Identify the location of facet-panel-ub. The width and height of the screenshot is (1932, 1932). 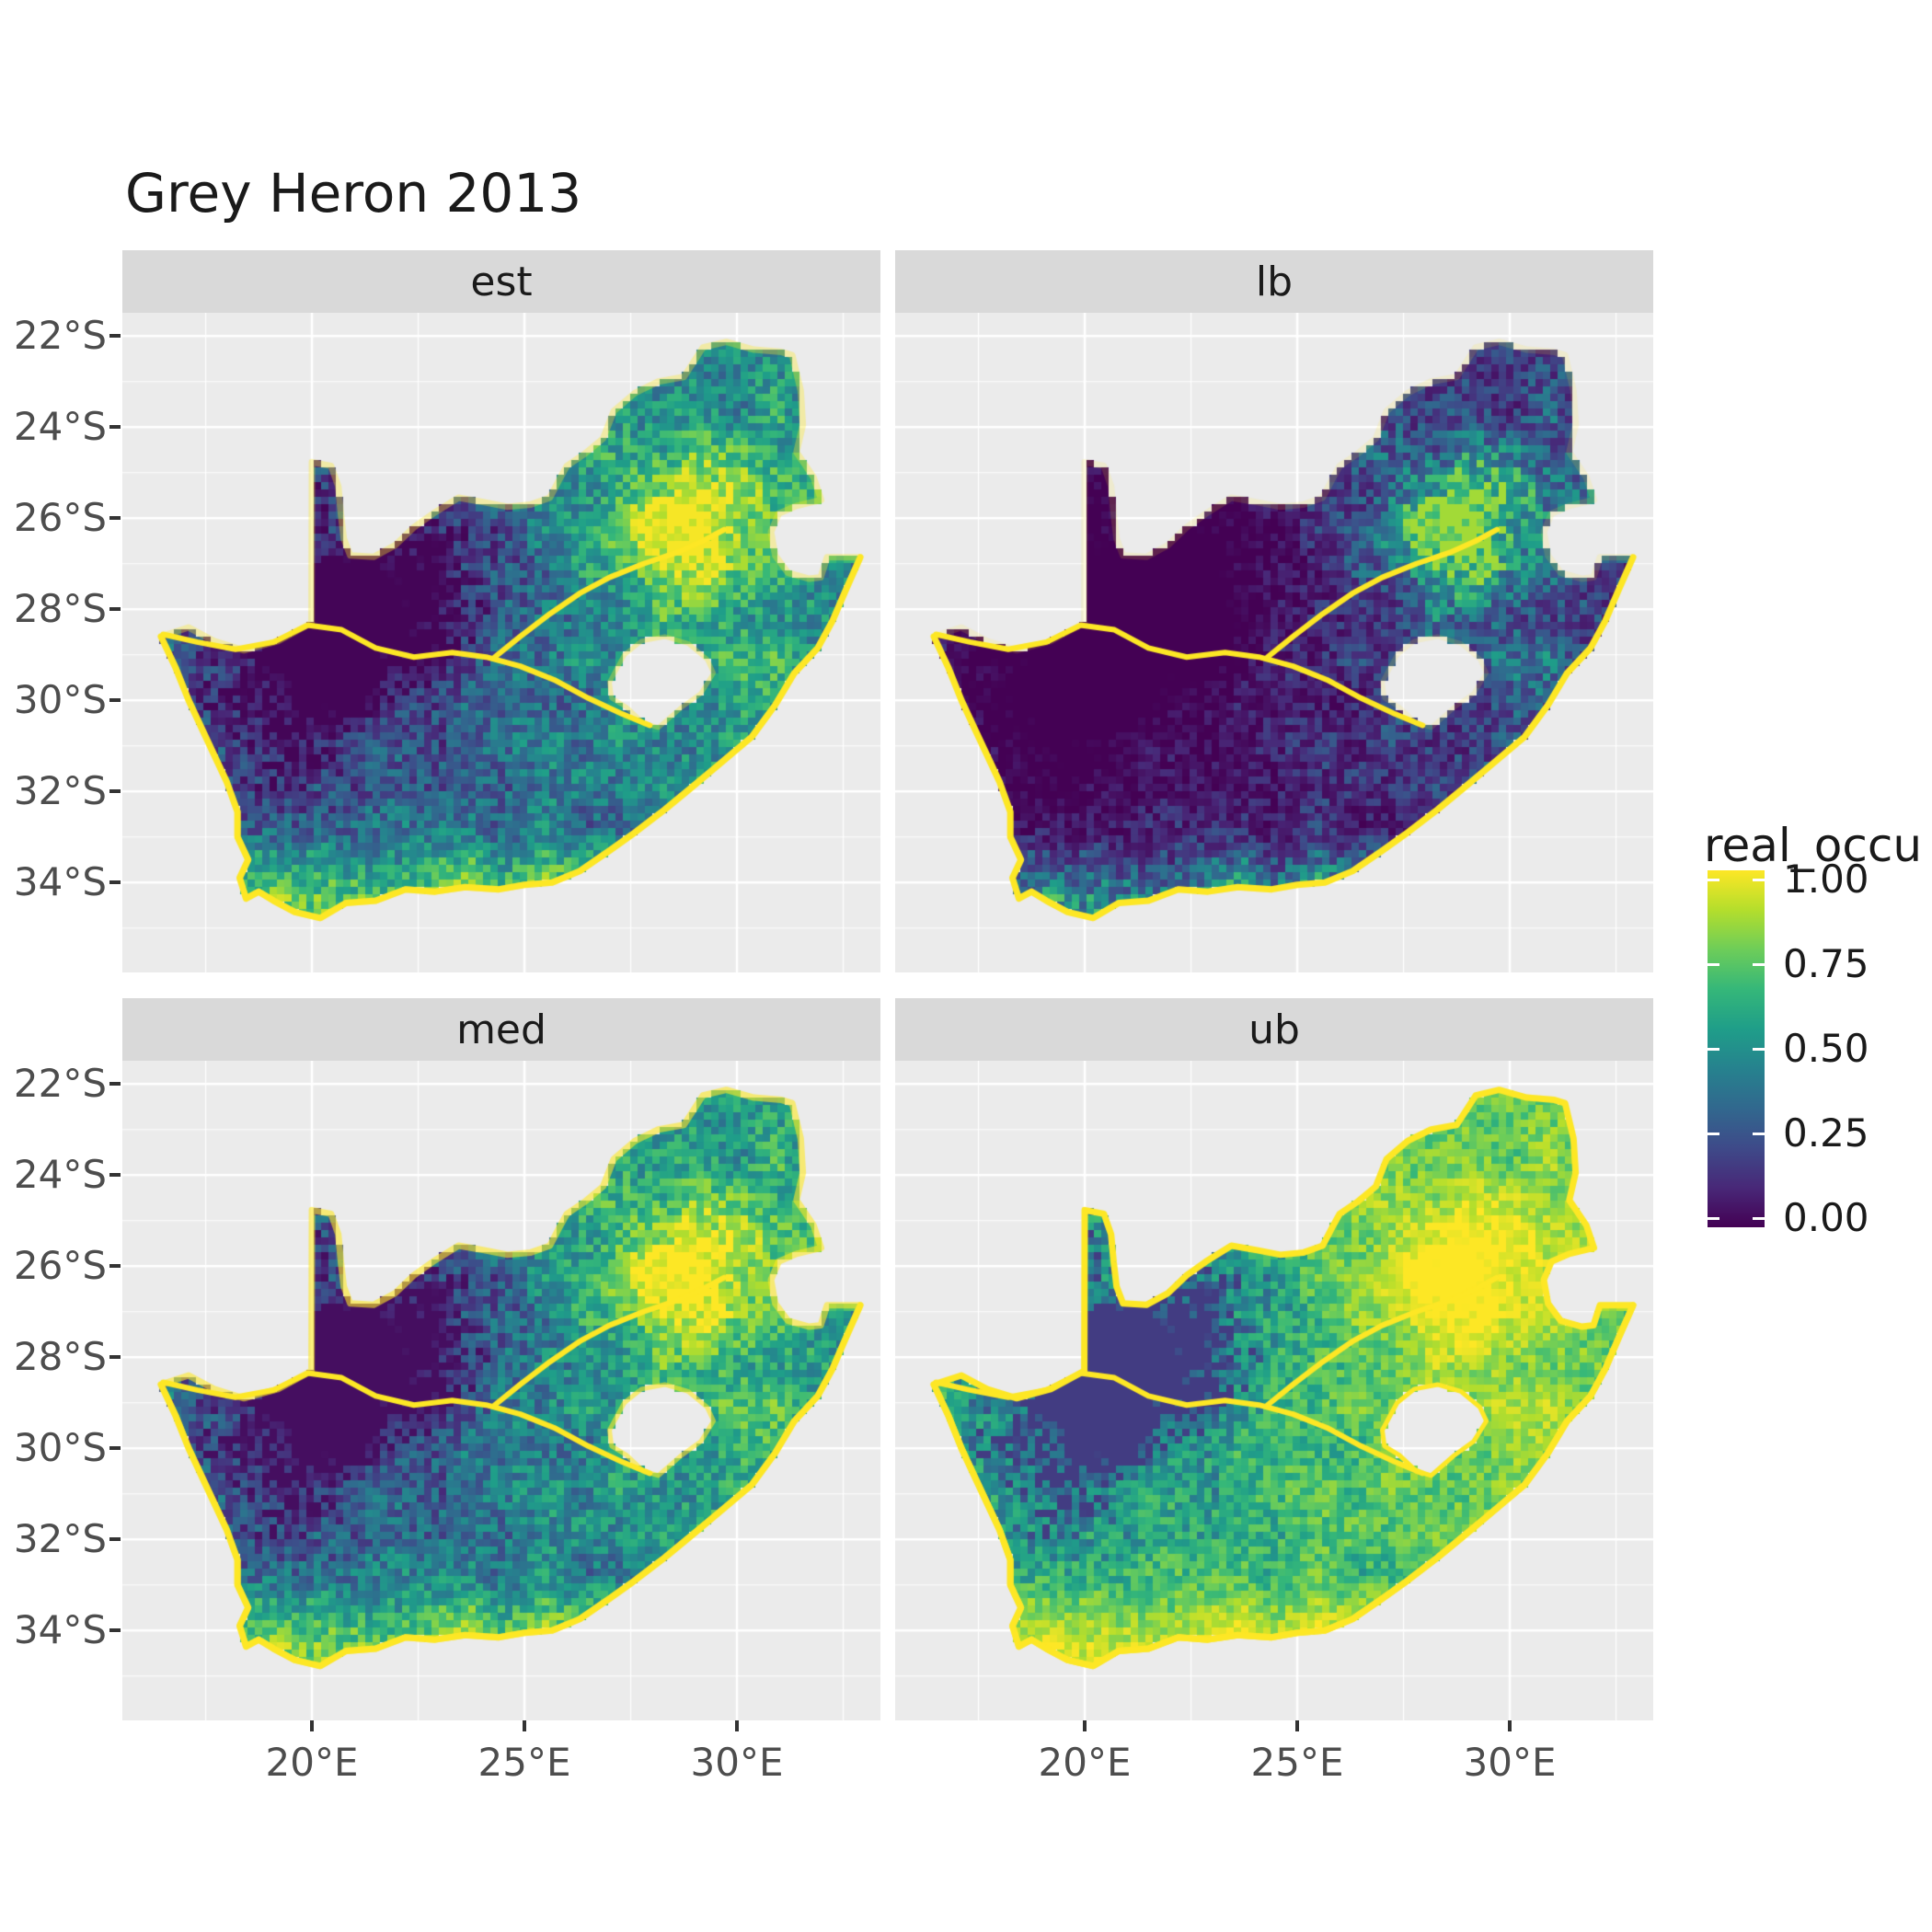
(1274, 1390).